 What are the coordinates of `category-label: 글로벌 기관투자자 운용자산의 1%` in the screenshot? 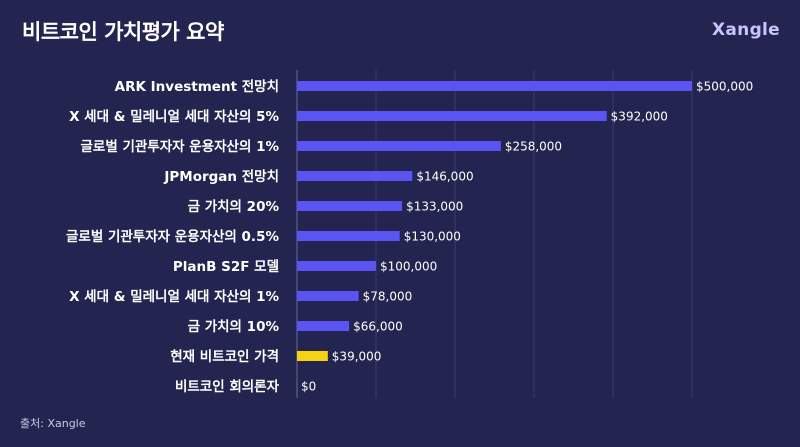 It's located at (180, 146).